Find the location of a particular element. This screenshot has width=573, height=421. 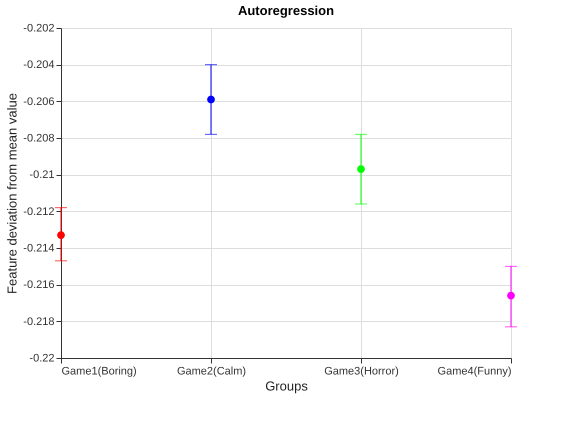

y-tick-label: -0.208 is located at coordinates (38, 138).